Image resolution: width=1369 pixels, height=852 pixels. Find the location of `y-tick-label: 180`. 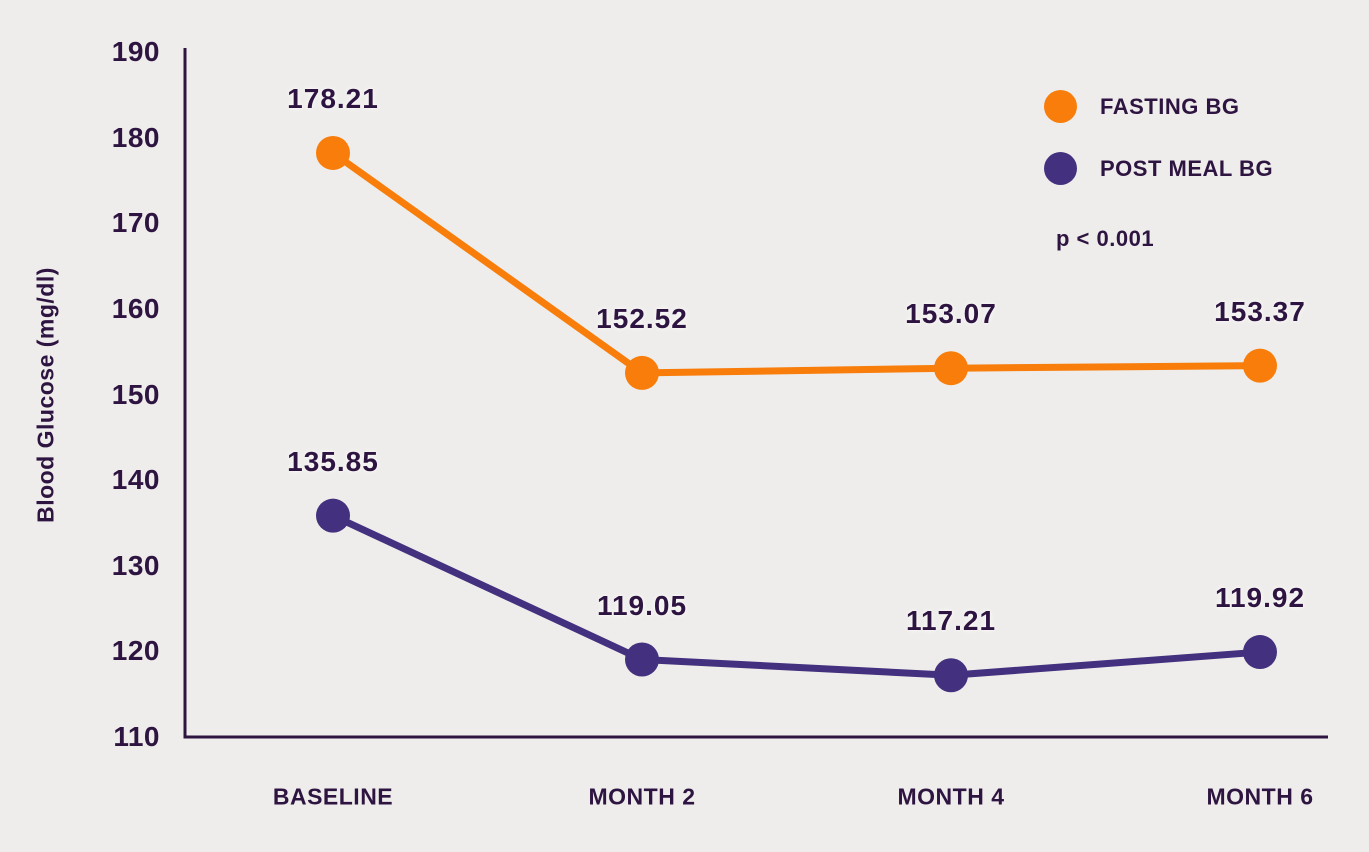

y-tick-label: 180 is located at coordinates (135, 137).